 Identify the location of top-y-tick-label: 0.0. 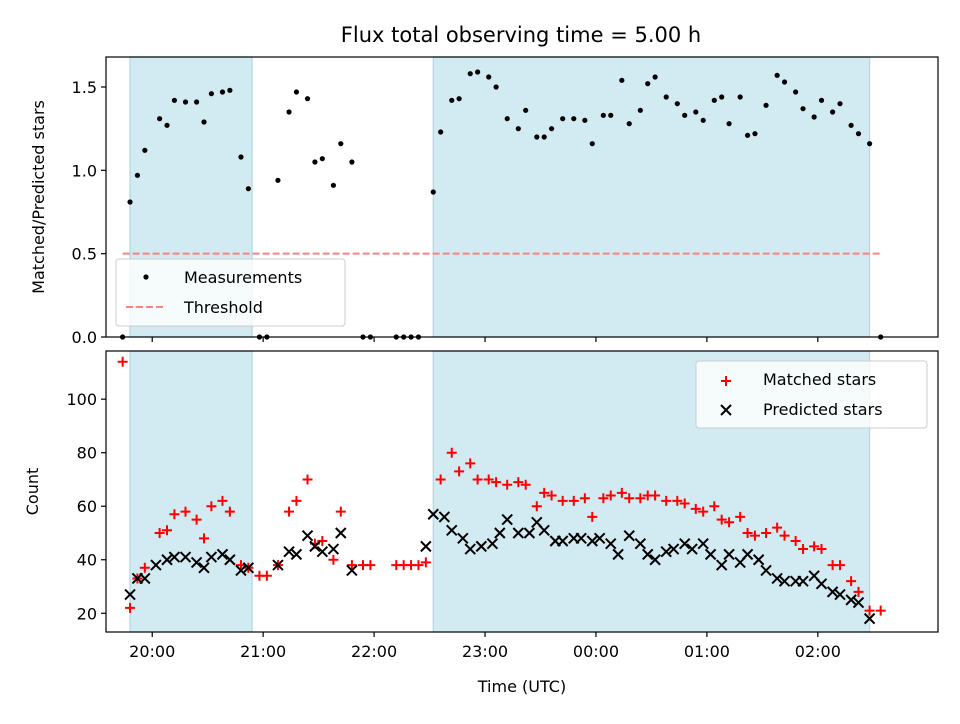
(84, 337).